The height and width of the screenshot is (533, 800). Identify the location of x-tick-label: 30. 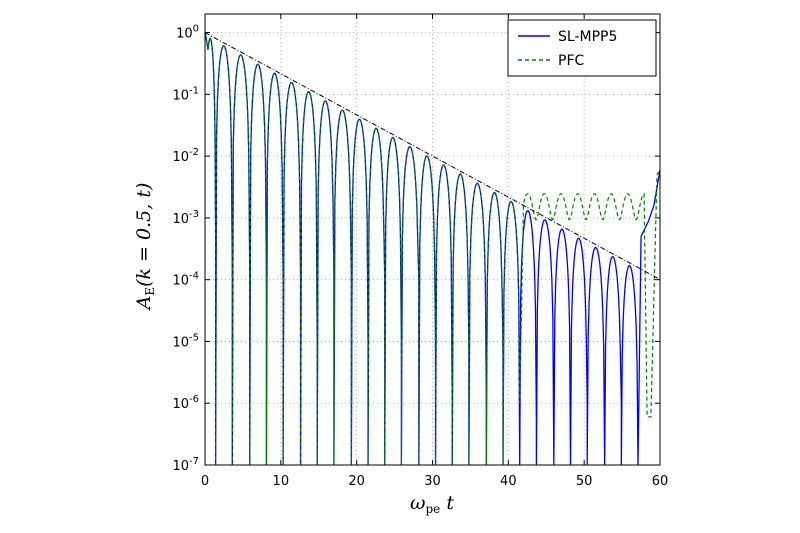
(432, 481).